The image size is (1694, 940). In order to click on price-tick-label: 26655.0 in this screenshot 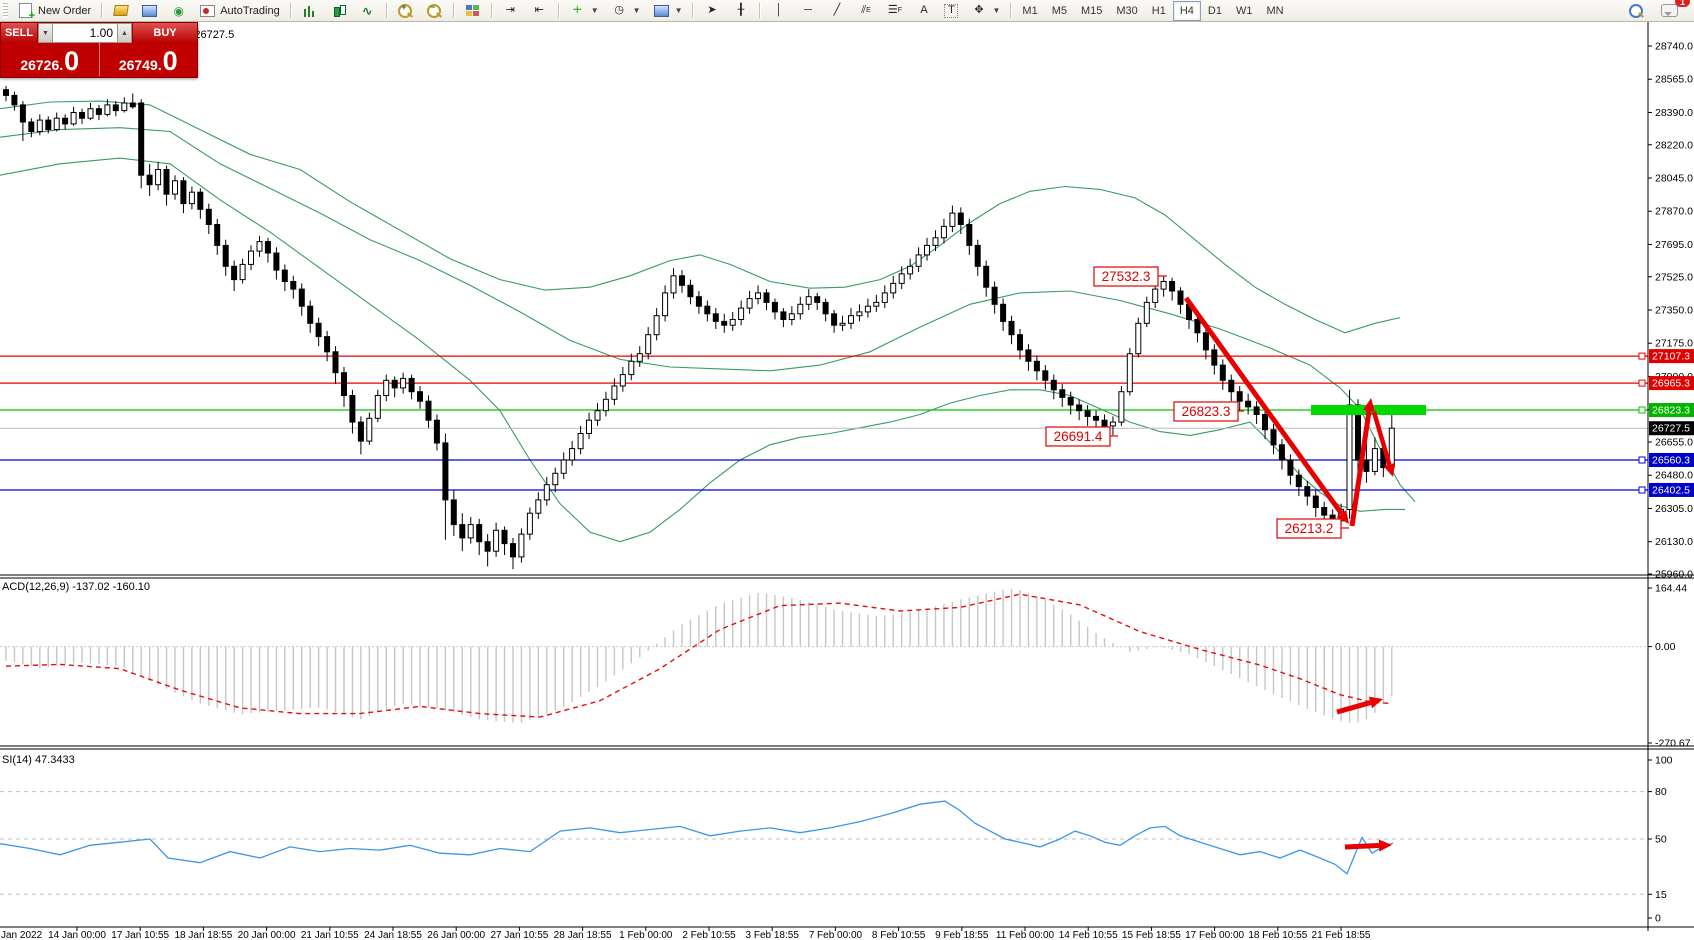, I will do `click(1674, 443)`.